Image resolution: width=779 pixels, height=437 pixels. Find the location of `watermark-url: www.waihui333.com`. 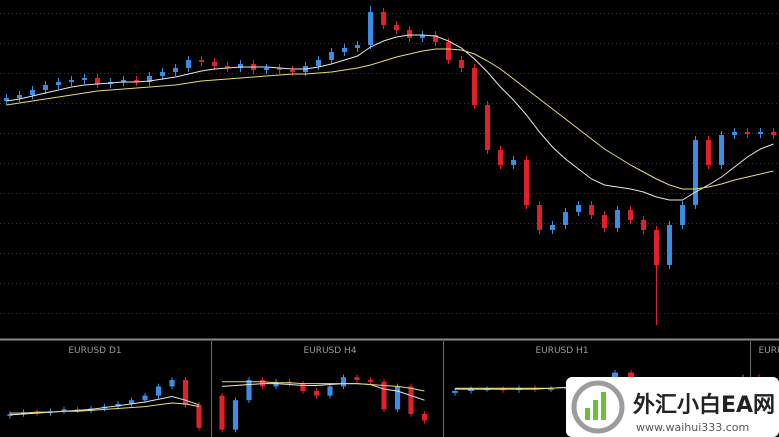

watermark-url: www.waihui333.com is located at coordinates (692, 427).